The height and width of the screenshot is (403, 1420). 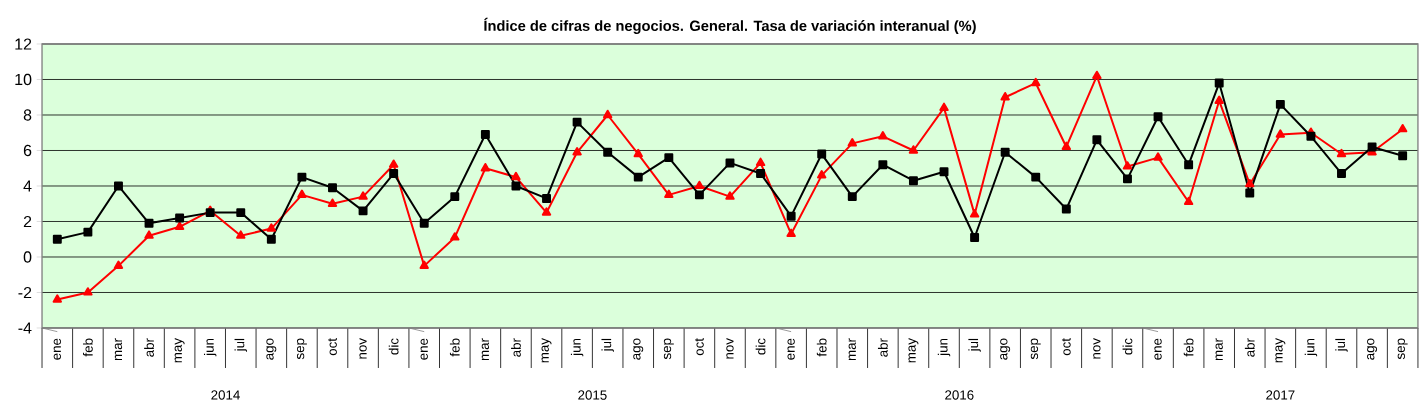 I want to click on text: 2015, so click(x=592, y=395).